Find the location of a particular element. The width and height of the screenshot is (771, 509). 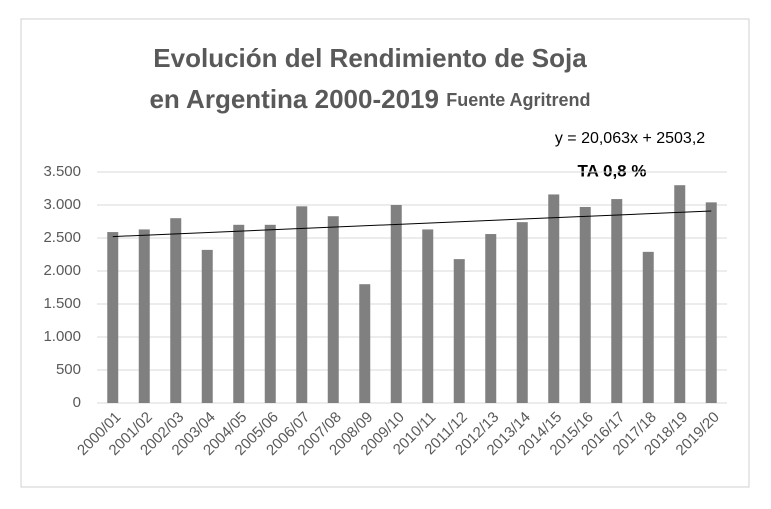

y-tick-label: 500 is located at coordinates (68, 369).